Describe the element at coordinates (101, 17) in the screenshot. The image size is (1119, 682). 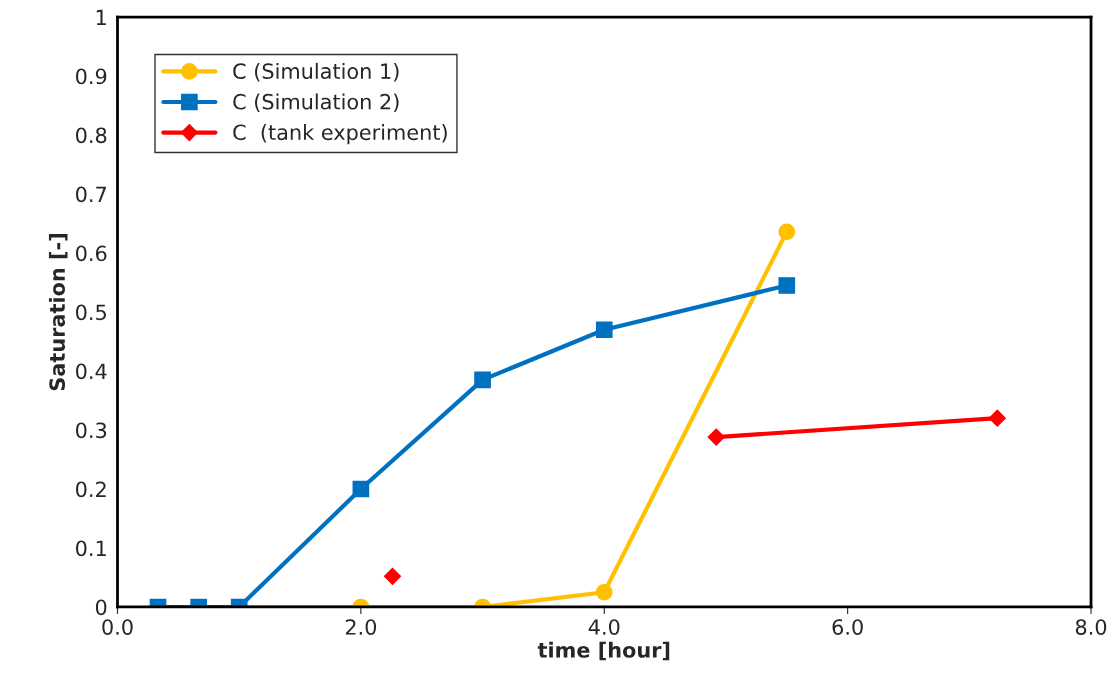
I see `y-tick-label: 1` at that location.